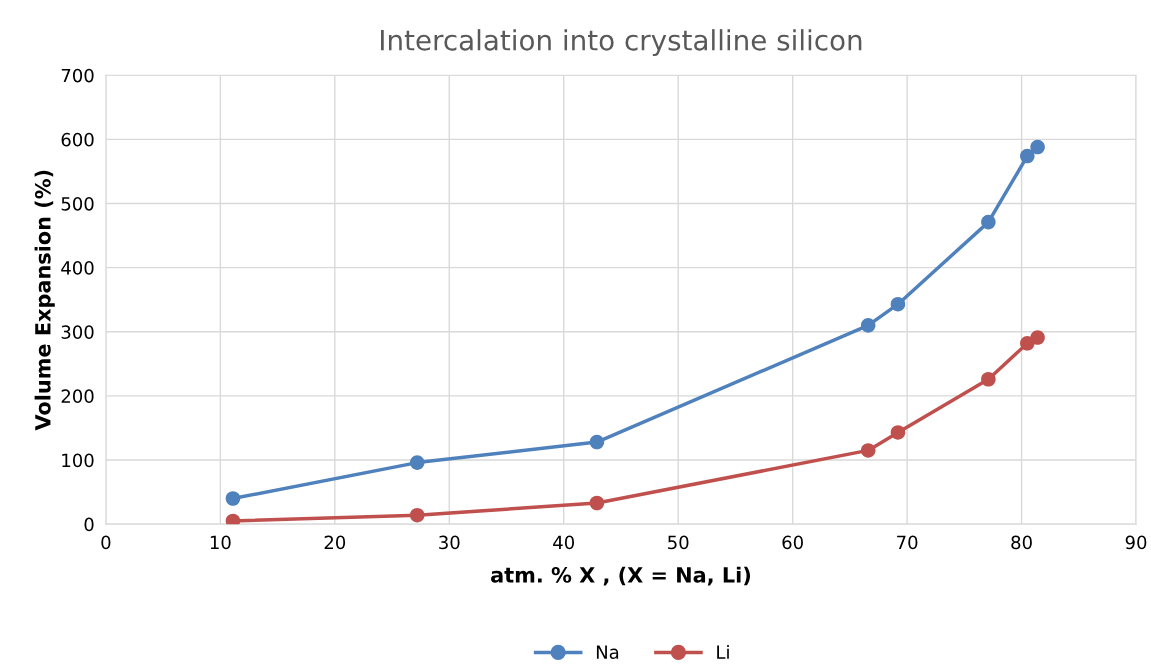 The image size is (1151, 672). What do you see at coordinates (723, 652) in the screenshot?
I see `legend-label: Li` at bounding box center [723, 652].